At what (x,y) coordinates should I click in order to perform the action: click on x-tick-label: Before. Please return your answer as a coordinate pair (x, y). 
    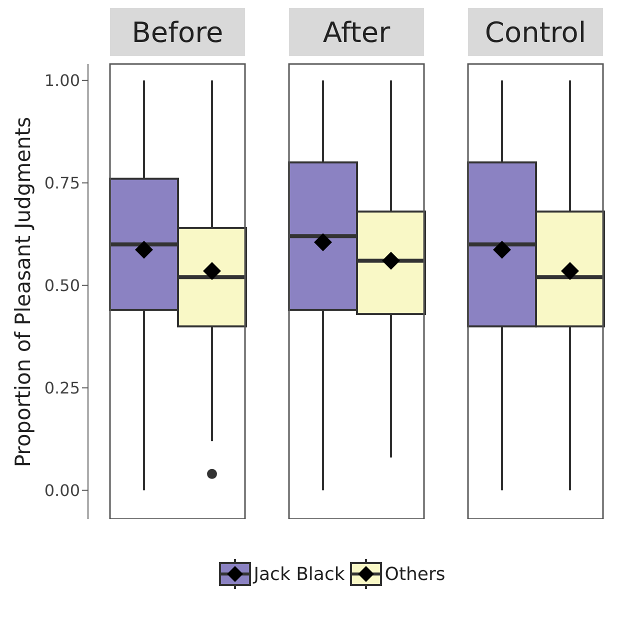
    Looking at the image, I should click on (178, 32).